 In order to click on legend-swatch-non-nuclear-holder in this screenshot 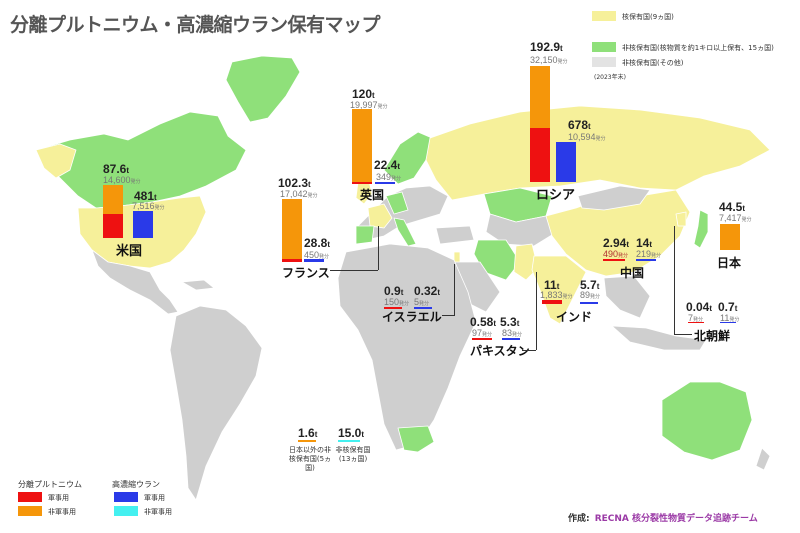, I will do `click(604, 47)`.